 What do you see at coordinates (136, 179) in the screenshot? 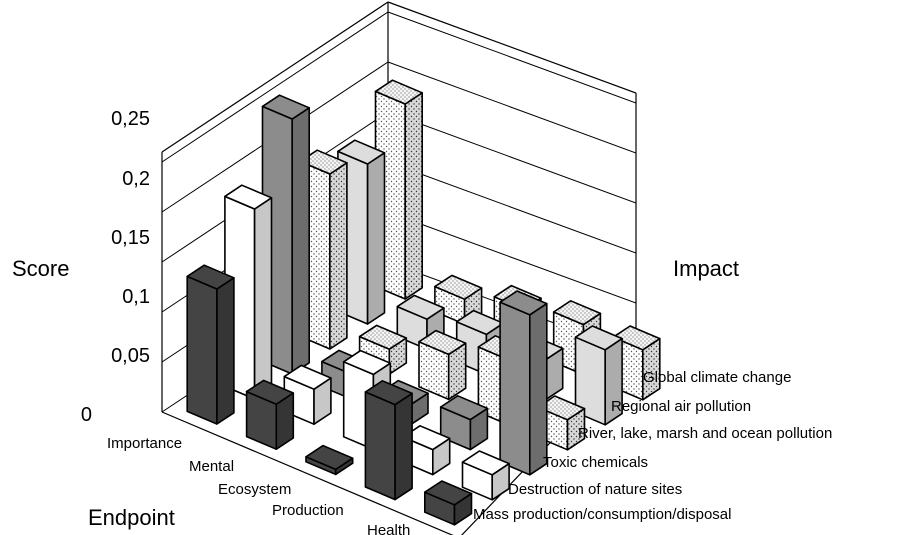
I see `z-tick-label: 0,2` at bounding box center [136, 179].